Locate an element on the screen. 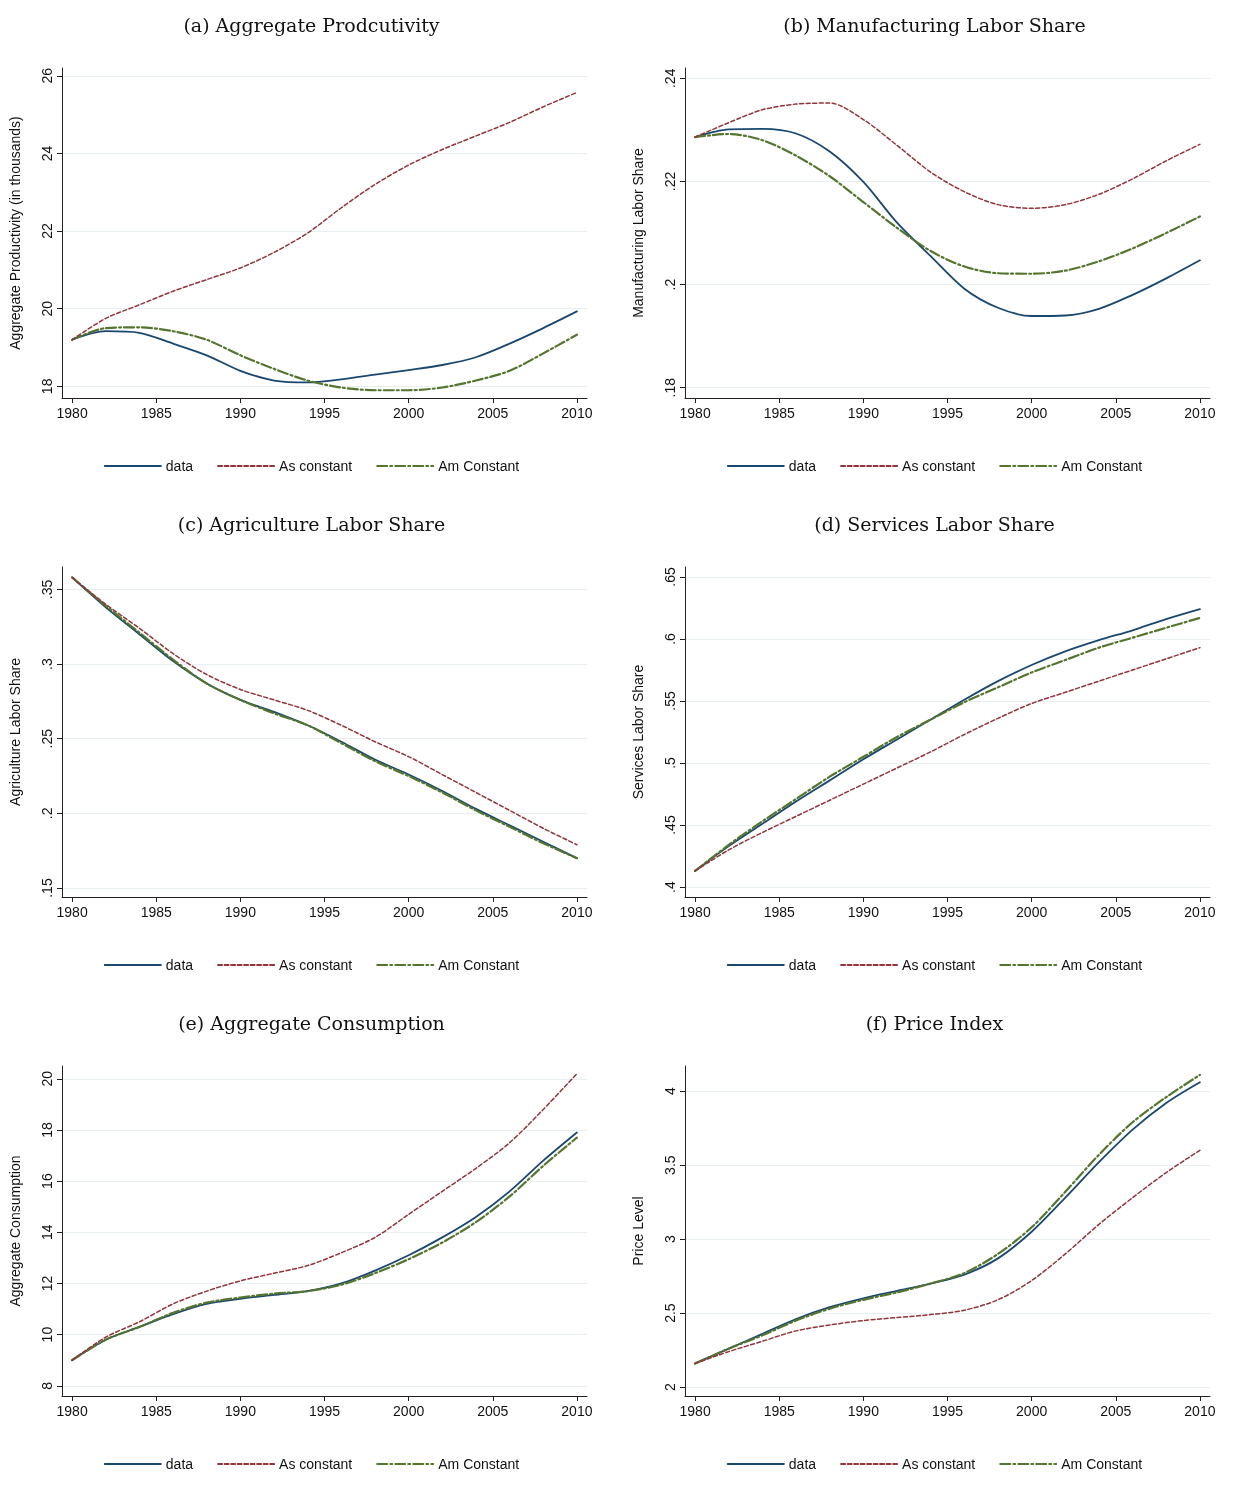 Image resolution: width=1246 pixels, height=1489 pixels. y-tick-label: 2.5 is located at coordinates (670, 1313).